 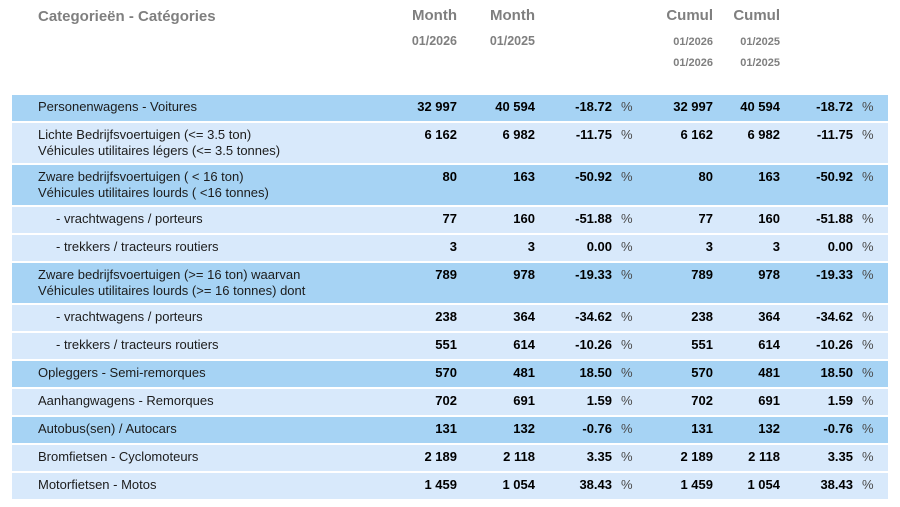 What do you see at coordinates (764, 456) in the screenshot?
I see `cumul-previous-value: 2 118` at bounding box center [764, 456].